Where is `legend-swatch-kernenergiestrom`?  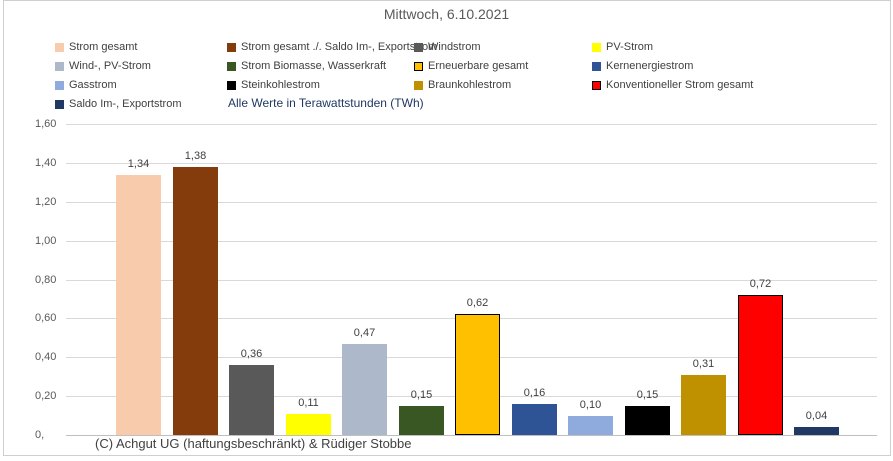
legend-swatch-kernenergiestrom is located at coordinates (596, 66).